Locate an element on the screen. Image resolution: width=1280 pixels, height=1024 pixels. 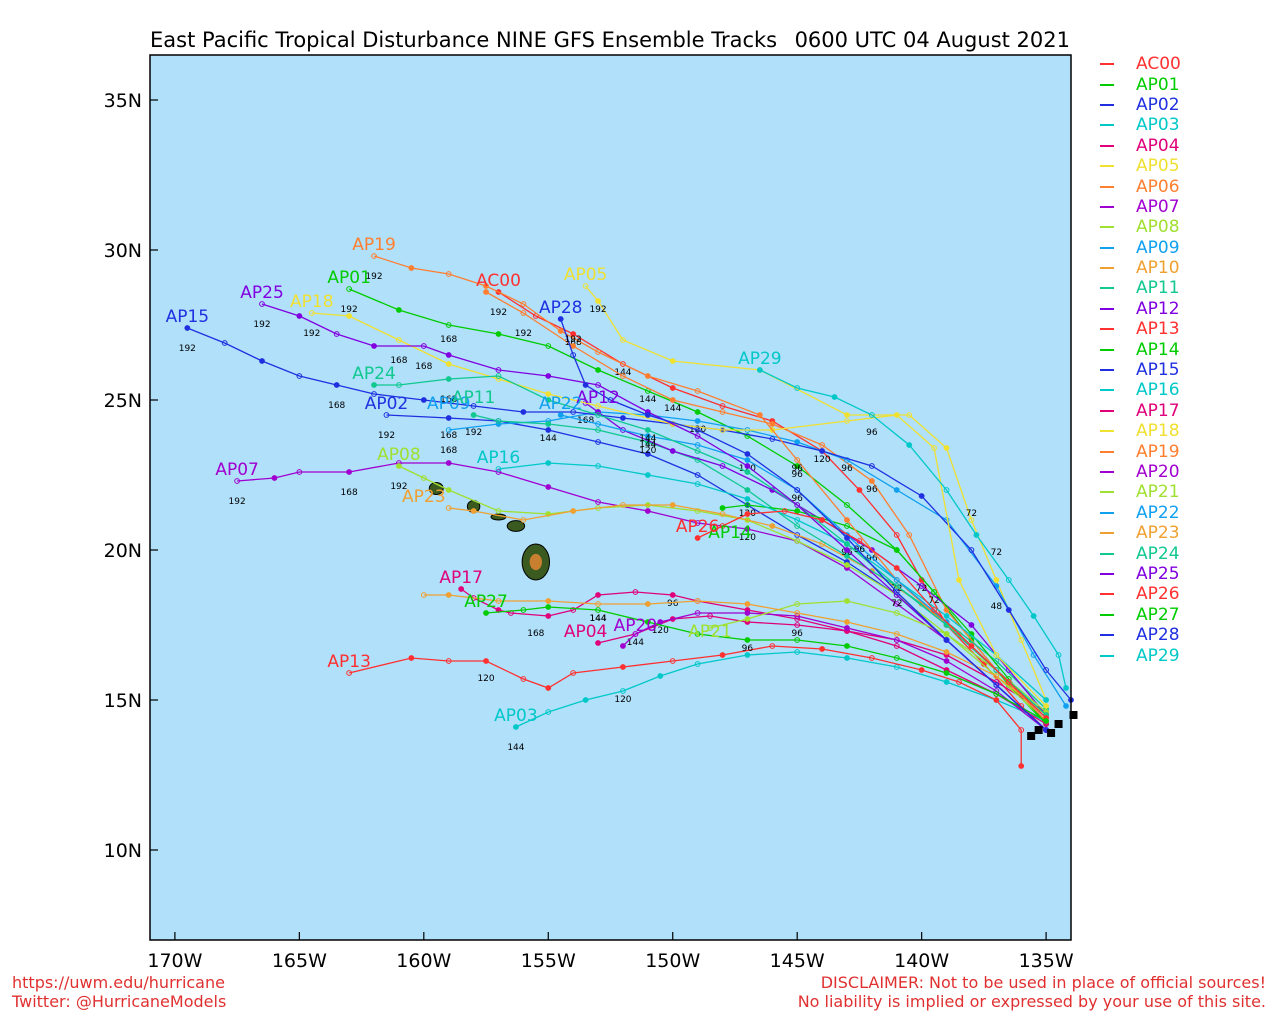
legend-label: AP02 is located at coordinates (1158, 104).